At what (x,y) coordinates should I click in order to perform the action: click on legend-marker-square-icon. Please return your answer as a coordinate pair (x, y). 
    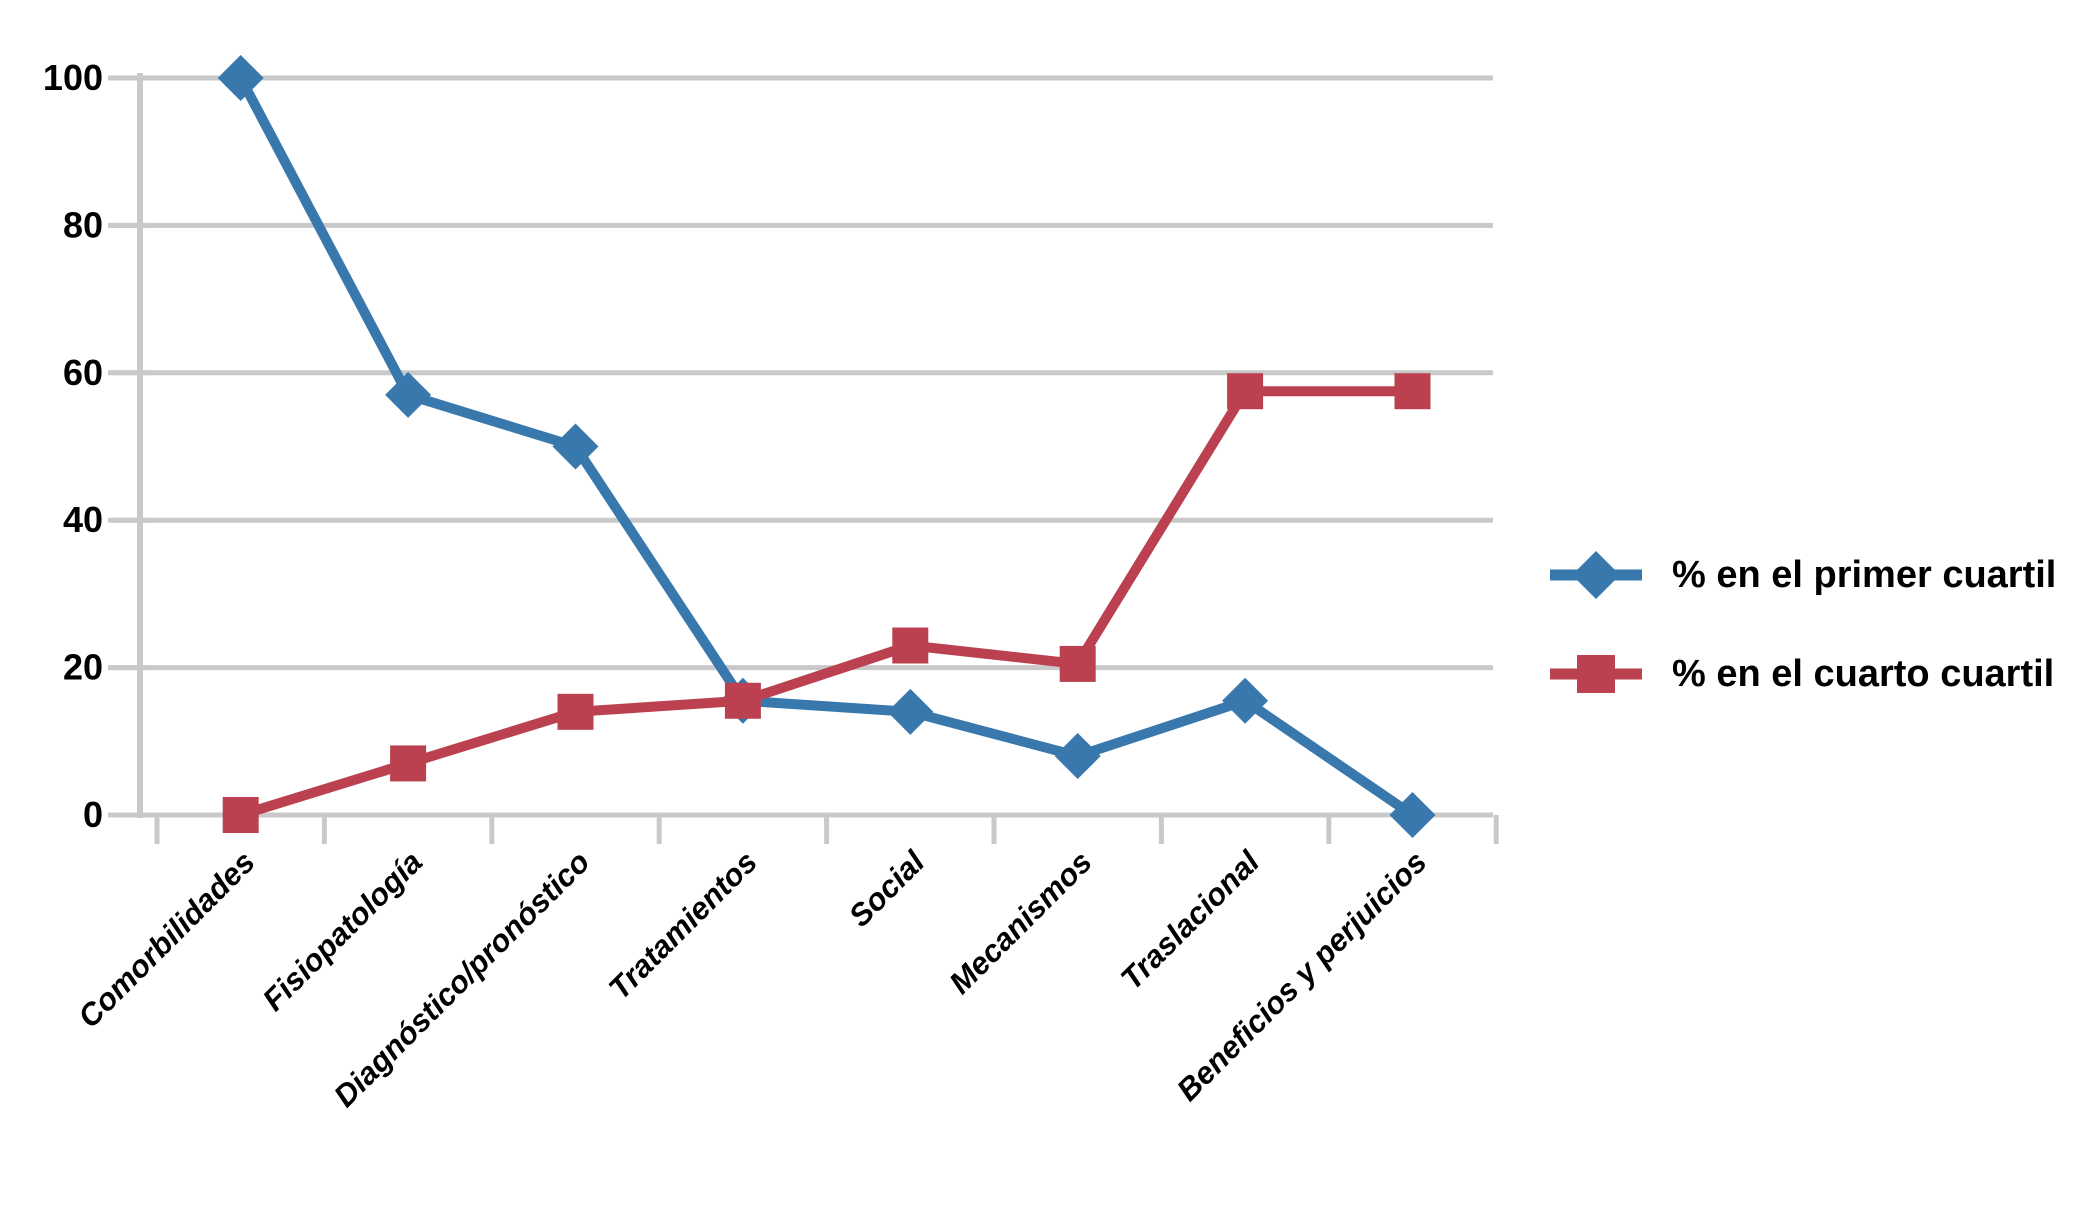
    Looking at the image, I should click on (1596, 674).